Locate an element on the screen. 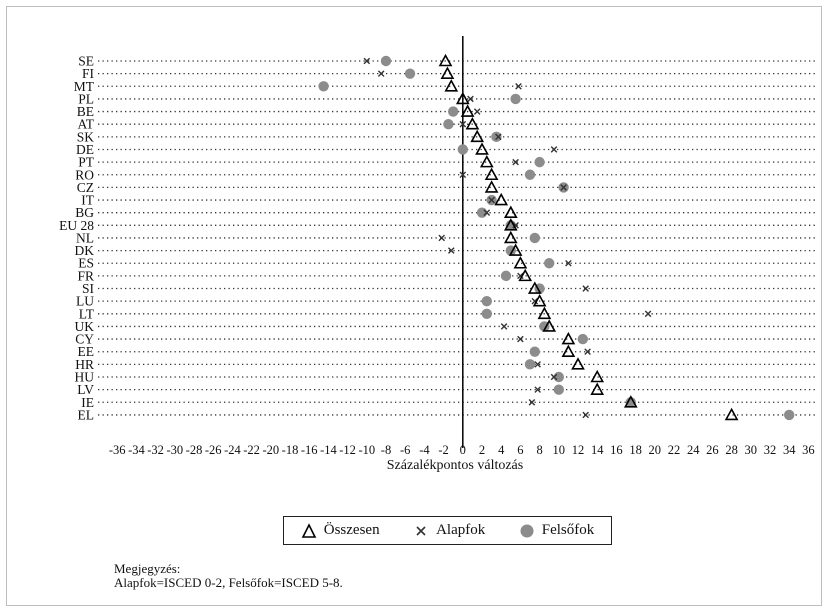 This screenshot has height=612, width=828. category-label: PT is located at coordinates (86, 162).